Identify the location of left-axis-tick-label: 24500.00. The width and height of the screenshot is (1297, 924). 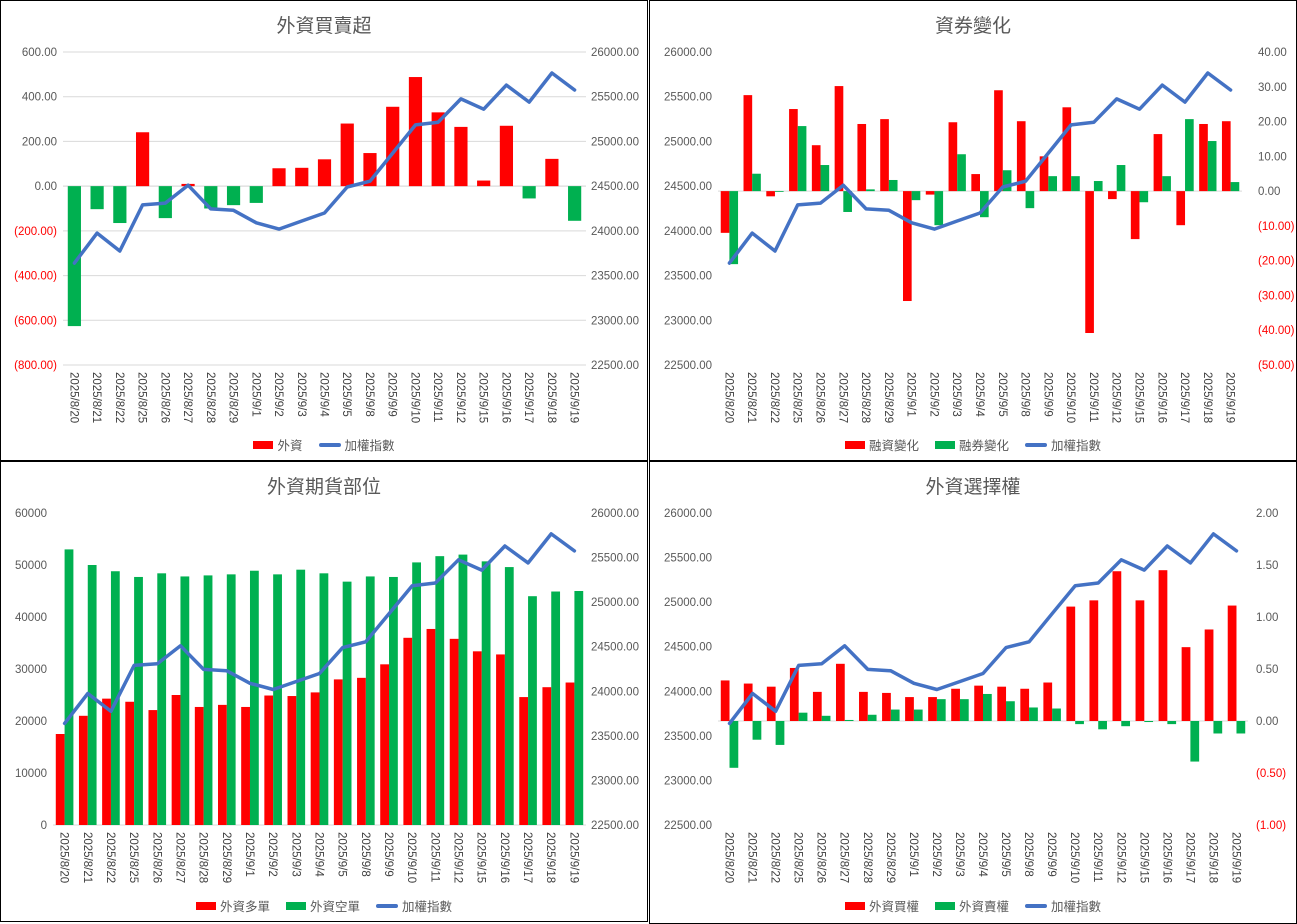
(688, 187).